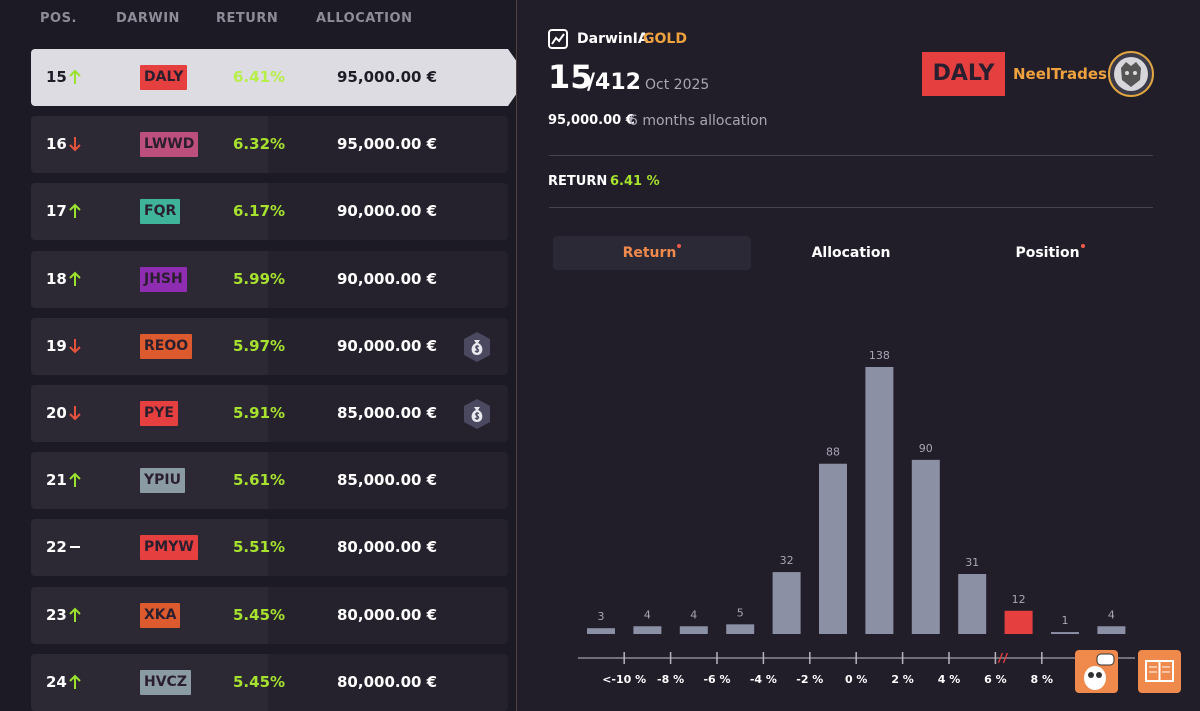 The image size is (1200, 711). I want to click on tab: Return, so click(652, 253).